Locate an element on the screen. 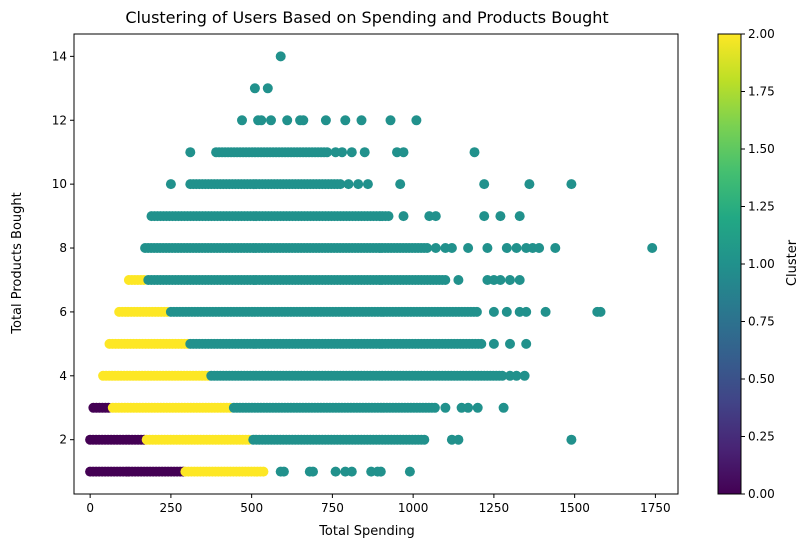 This screenshot has height=551, width=808. colorbar-tick-label: 0.50 is located at coordinates (761, 379).